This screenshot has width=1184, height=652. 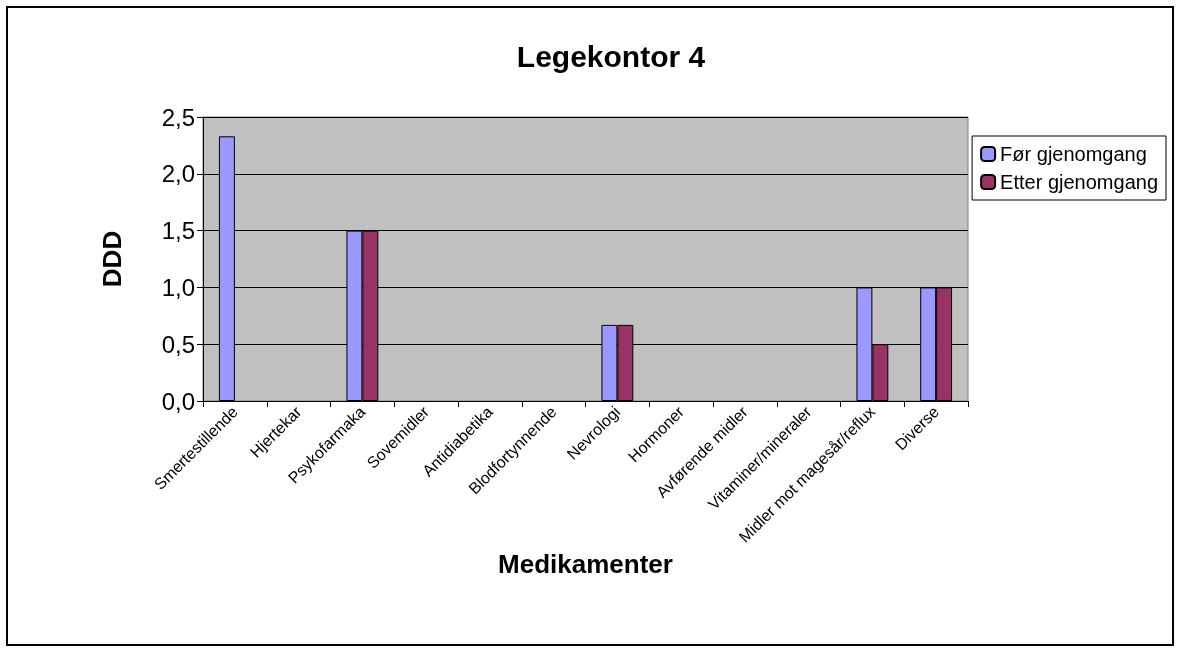 What do you see at coordinates (178, 117) in the screenshot?
I see `y-tick-label: 2,5` at bounding box center [178, 117].